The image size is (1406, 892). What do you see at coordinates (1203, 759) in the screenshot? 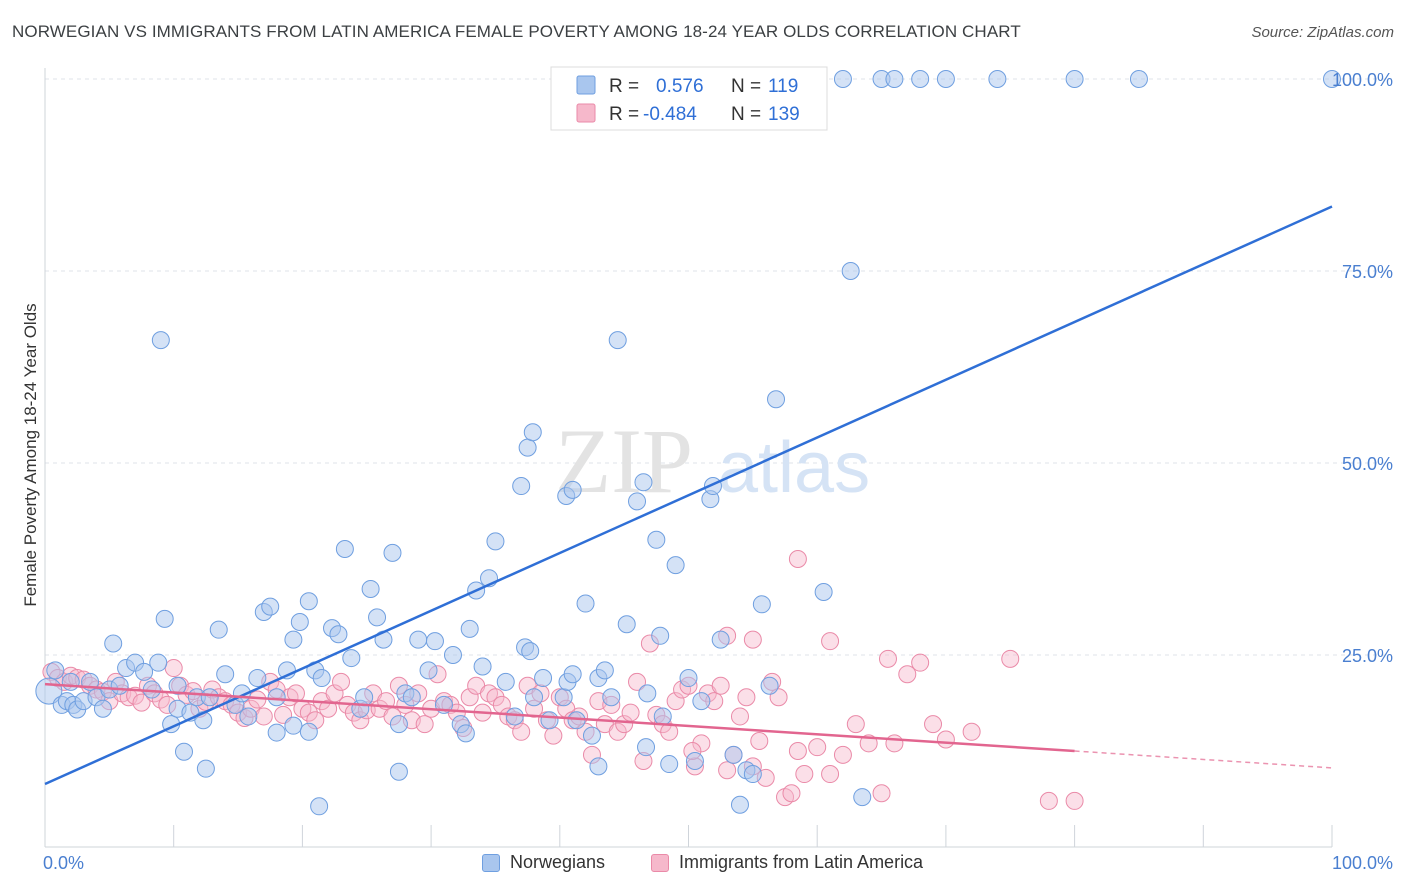
I see `trend-line-latin-america-extrapolated` at bounding box center [1203, 759].